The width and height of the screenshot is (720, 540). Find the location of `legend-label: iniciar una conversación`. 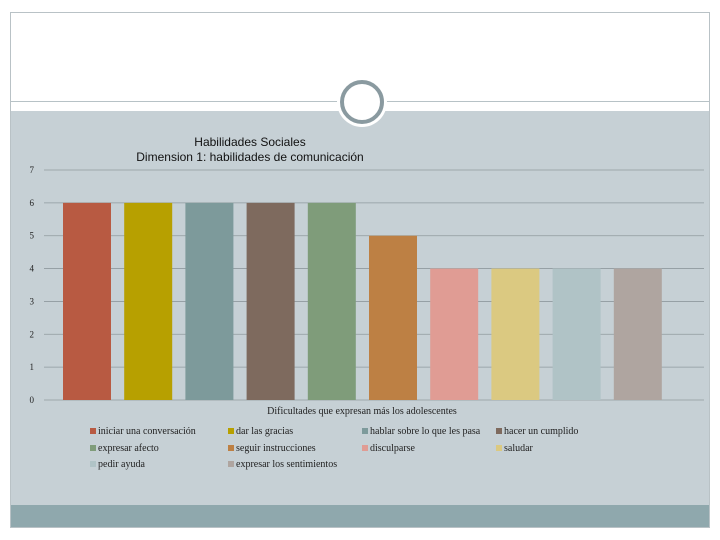

legend-label: iniciar una conversación is located at coordinates (147, 431).